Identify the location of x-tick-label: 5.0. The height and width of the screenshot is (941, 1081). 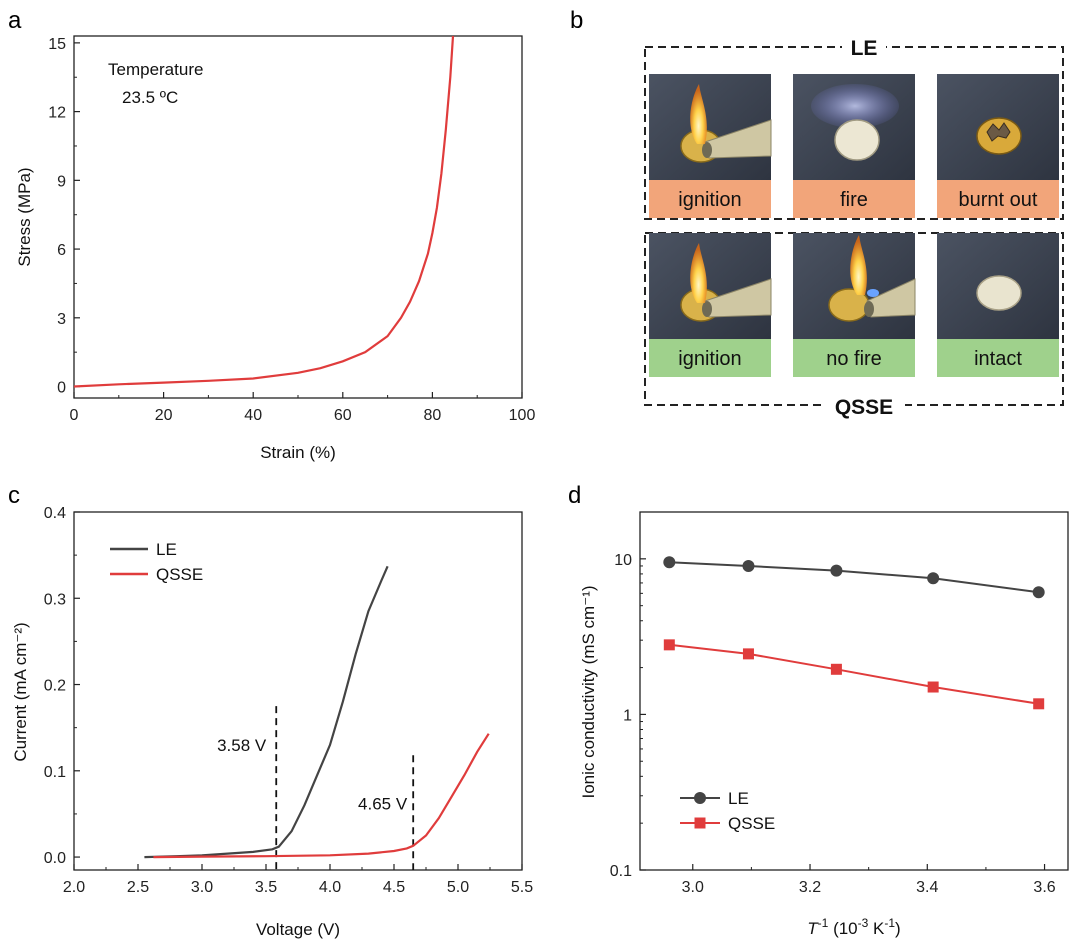
(458, 887).